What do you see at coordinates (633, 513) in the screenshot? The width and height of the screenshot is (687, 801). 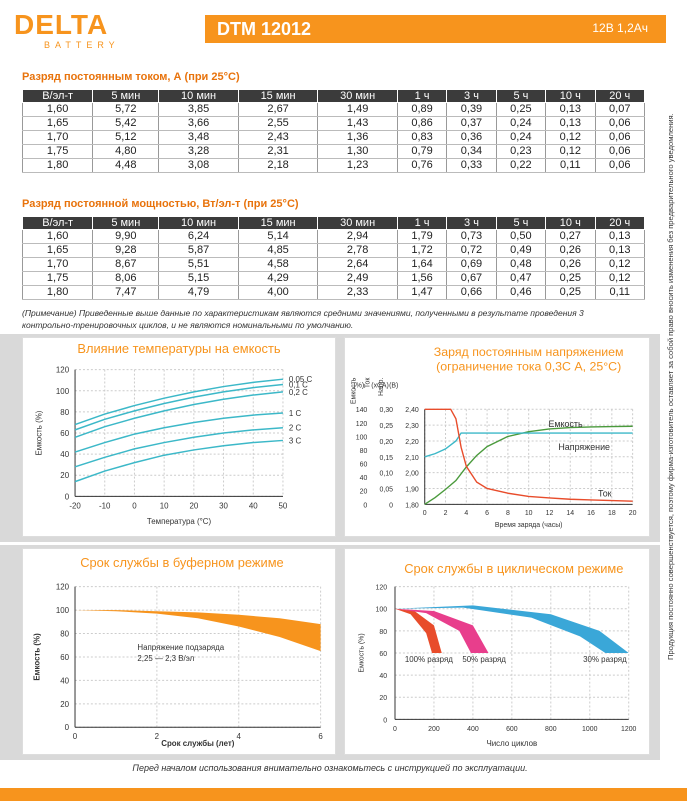 I see `x-tick-label: 20` at bounding box center [633, 513].